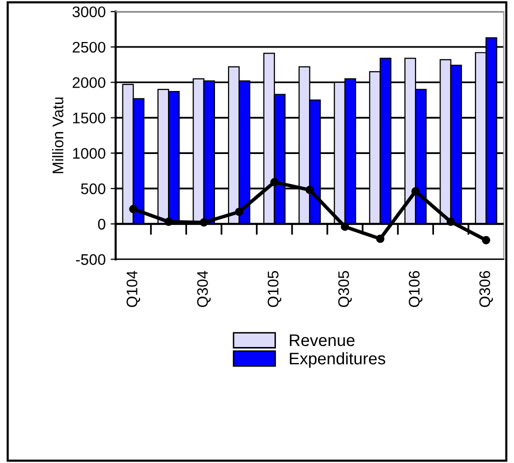 The height and width of the screenshot is (463, 514). I want to click on y-tick-label: 2500, so click(89, 47).